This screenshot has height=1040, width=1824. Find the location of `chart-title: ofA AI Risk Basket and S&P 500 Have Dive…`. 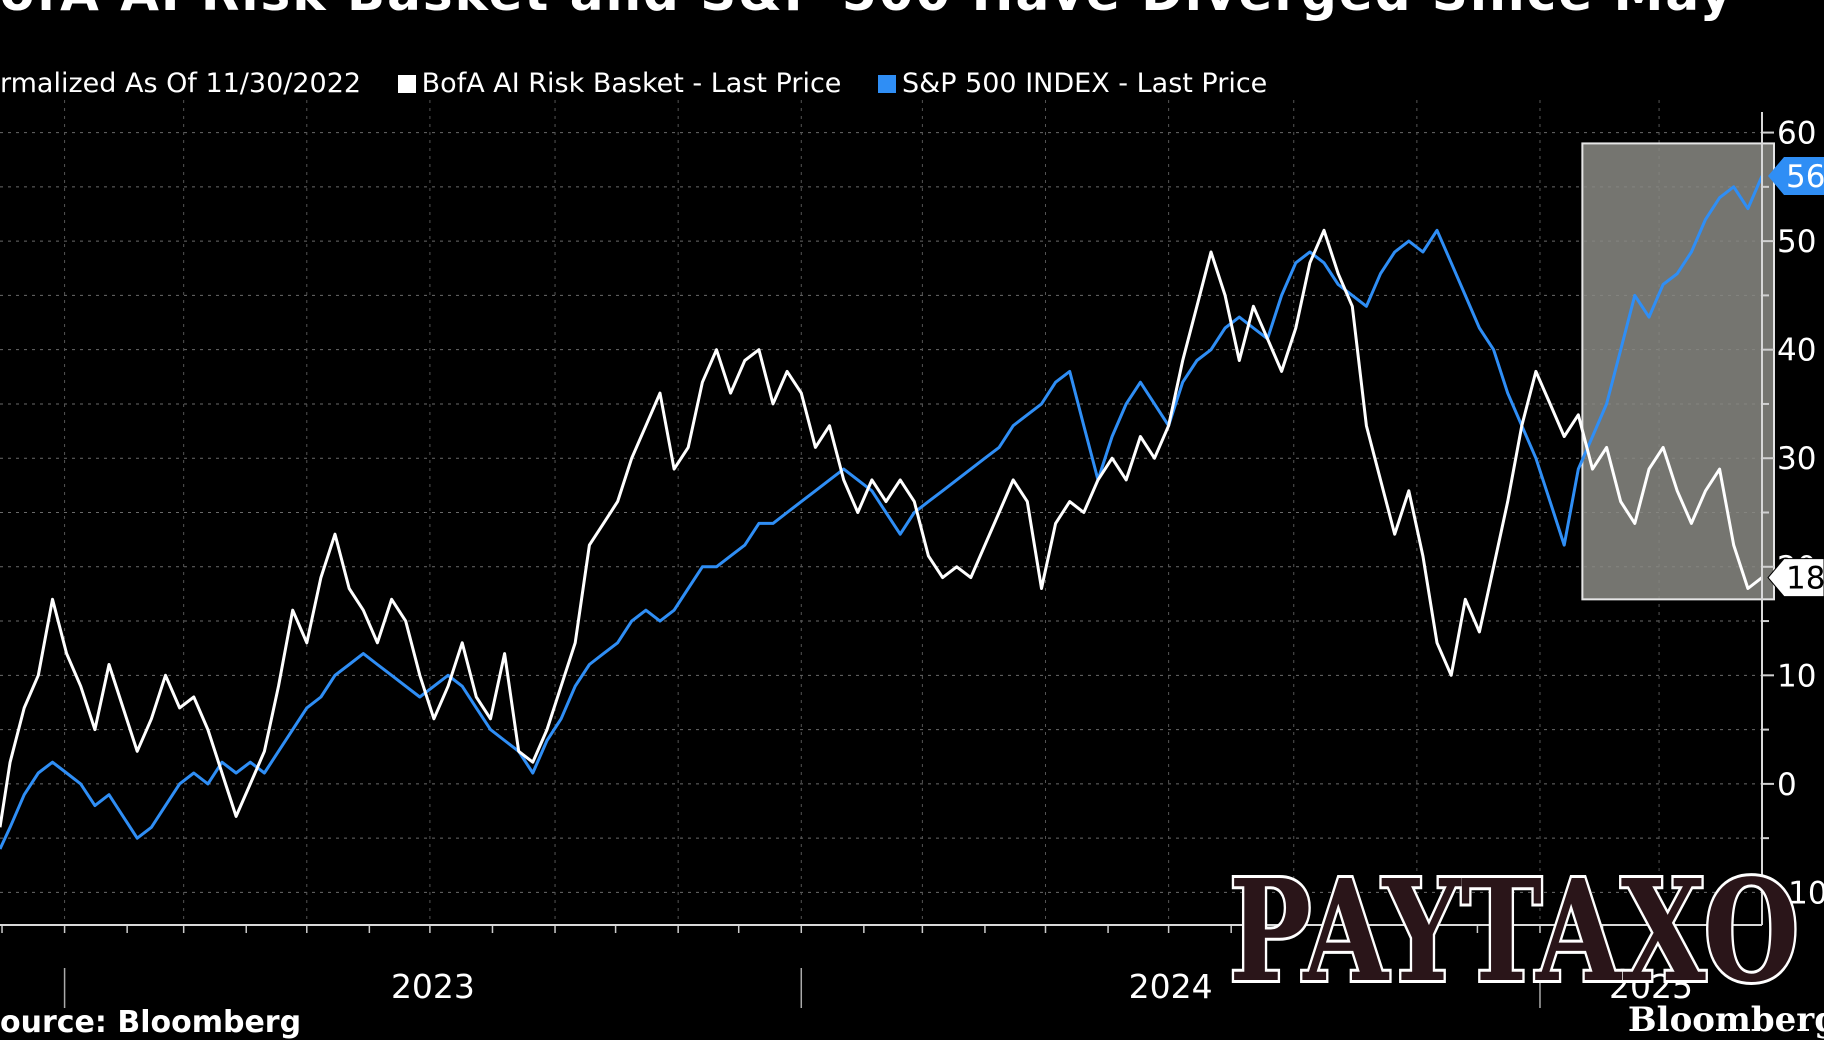

chart-title: ofA AI Risk Basket and S&P 500 Have Dive… is located at coordinates (867, 11).